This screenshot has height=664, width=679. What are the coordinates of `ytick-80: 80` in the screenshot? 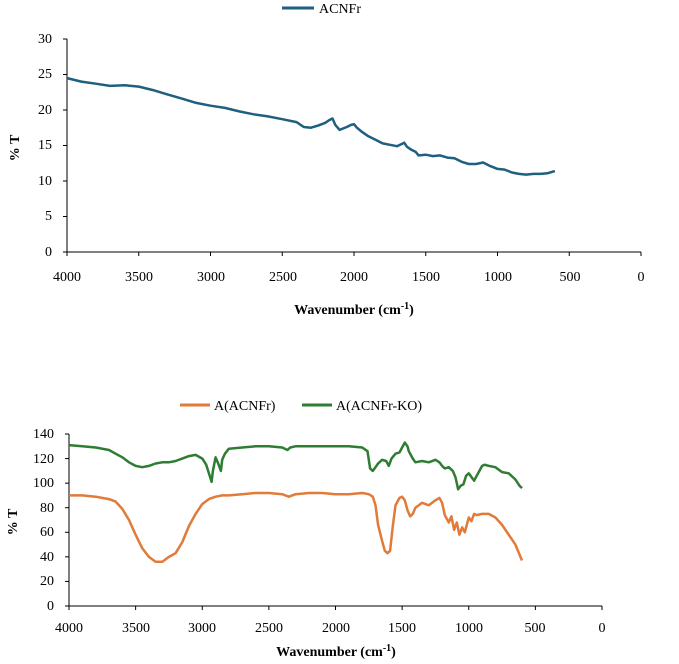 It's located at (47, 508).